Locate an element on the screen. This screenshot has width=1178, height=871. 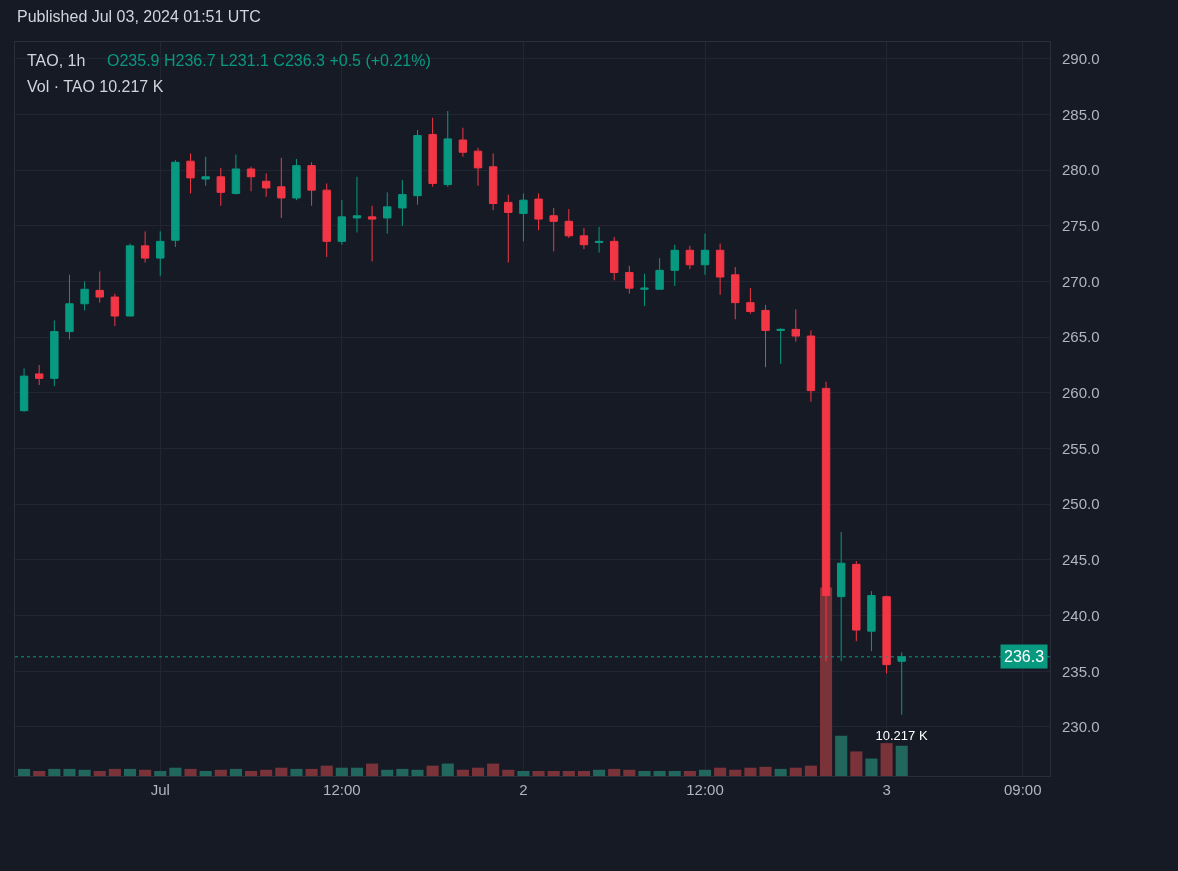
y-tick-label: 235.0 is located at coordinates (1081, 671).